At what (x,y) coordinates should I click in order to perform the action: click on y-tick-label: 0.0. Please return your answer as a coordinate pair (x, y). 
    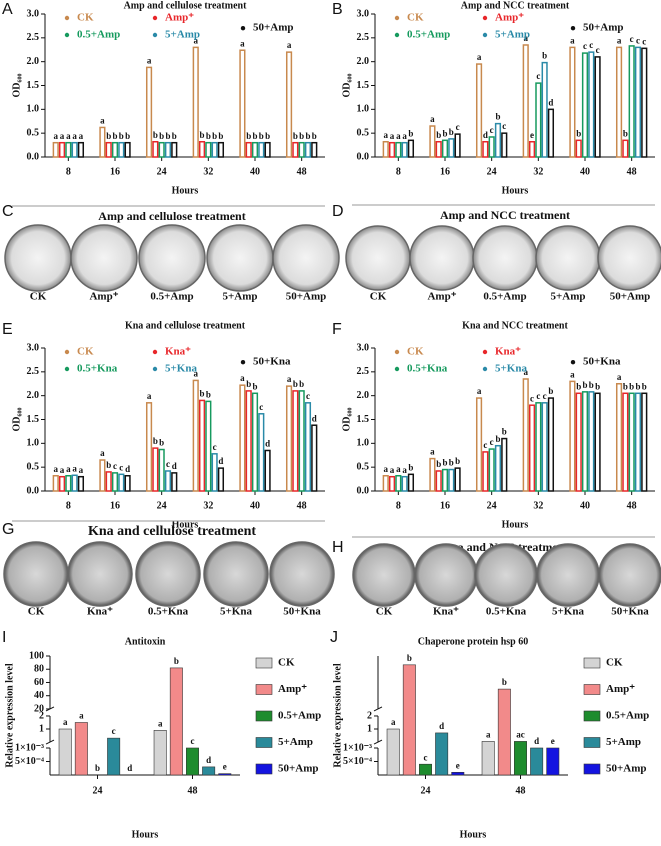
    Looking at the image, I should click on (363, 490).